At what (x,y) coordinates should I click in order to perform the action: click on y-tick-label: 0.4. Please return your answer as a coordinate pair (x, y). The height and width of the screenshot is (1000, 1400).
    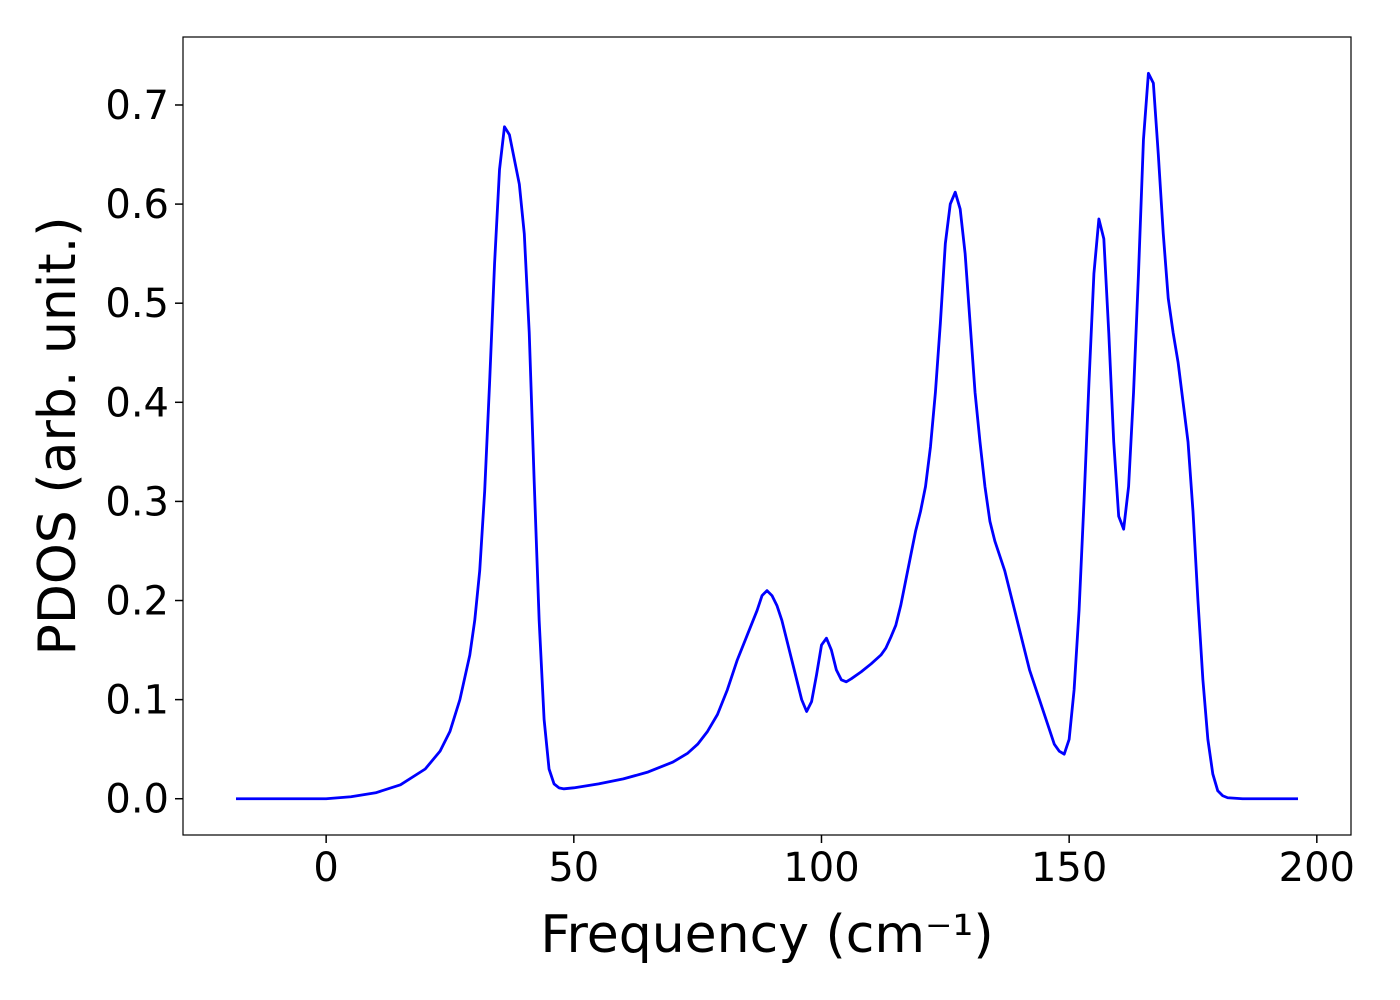
    Looking at the image, I should click on (137, 403).